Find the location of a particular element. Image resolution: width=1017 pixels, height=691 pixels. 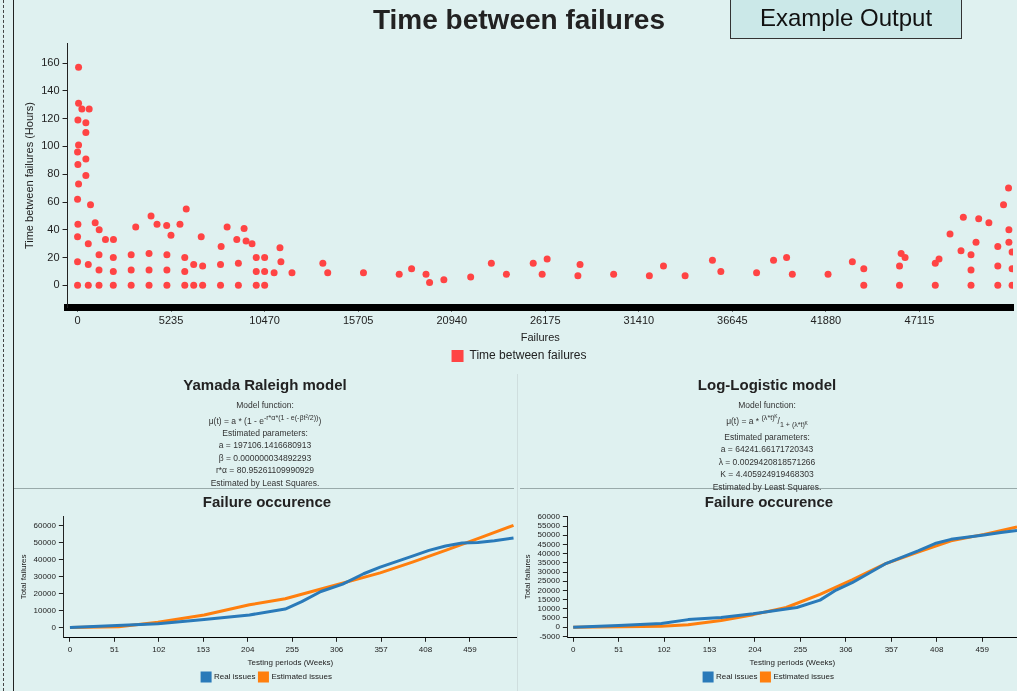

x-tick-label: 47115 is located at coordinates (919, 320).